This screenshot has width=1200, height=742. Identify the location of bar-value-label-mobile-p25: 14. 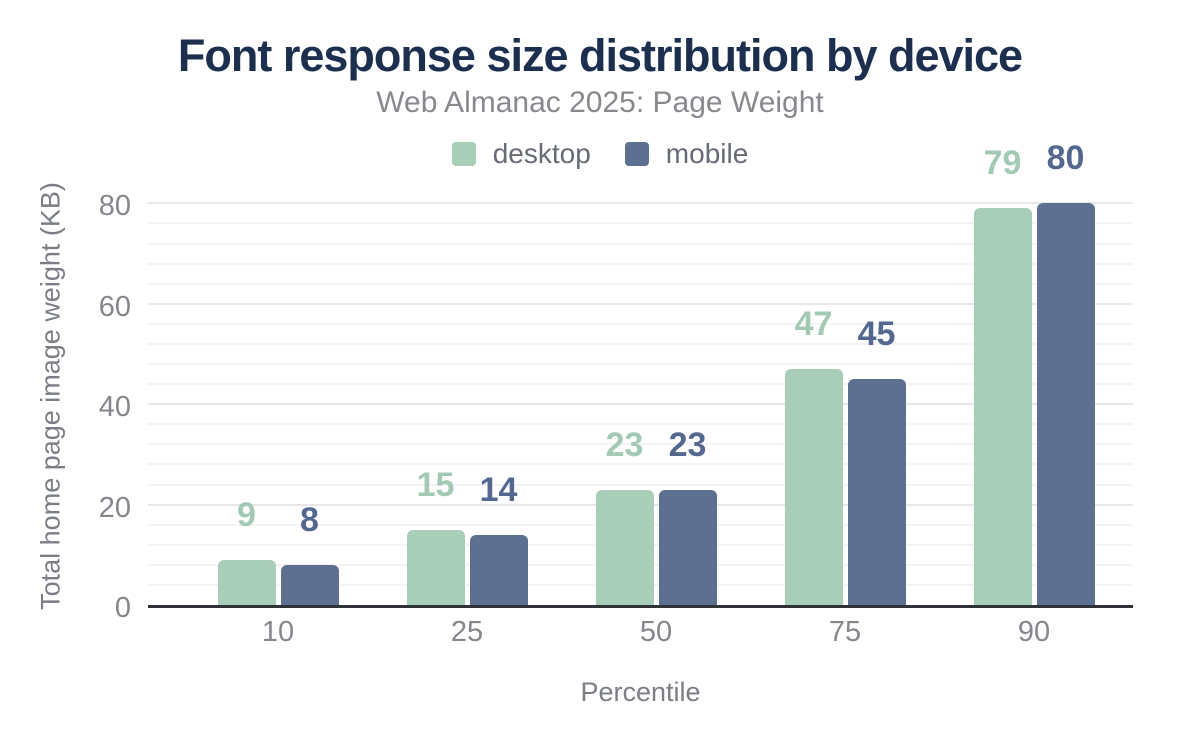
(498, 489).